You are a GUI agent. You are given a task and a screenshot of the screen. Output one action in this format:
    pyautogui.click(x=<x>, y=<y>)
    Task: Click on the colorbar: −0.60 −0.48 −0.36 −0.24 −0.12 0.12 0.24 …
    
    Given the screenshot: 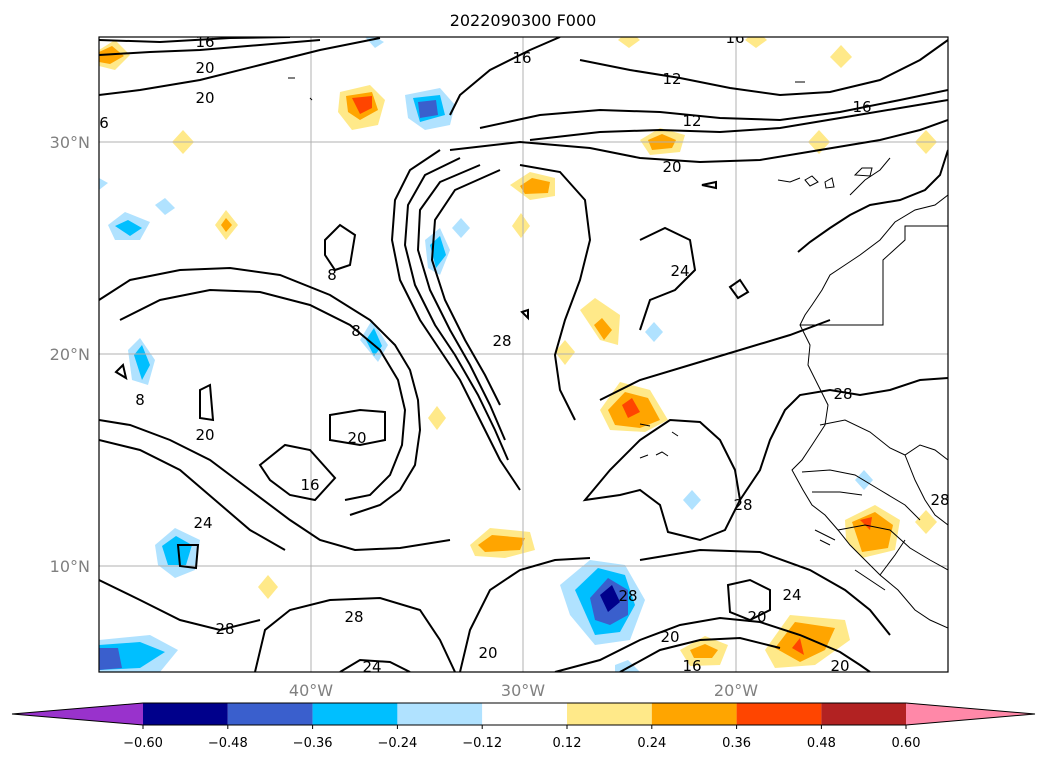 What is the action you would take?
    pyautogui.click(x=523, y=726)
    